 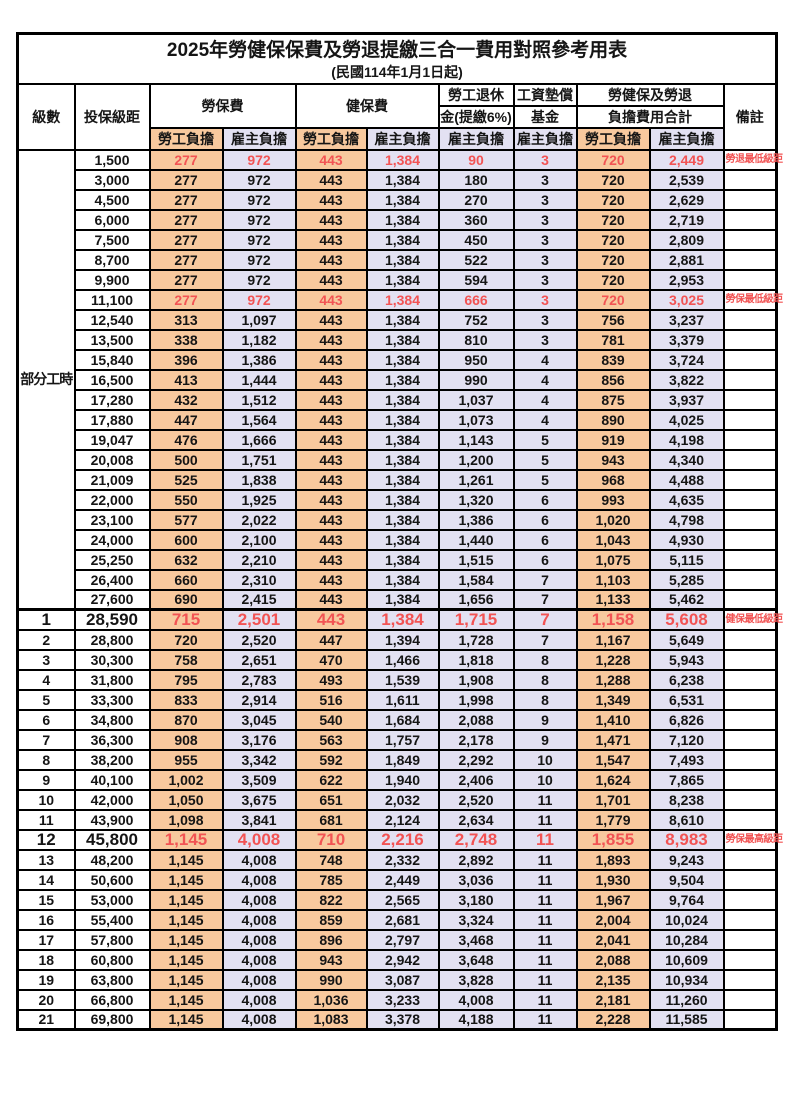 What do you see at coordinates (259, 599) in the screenshot?
I see `cell-labor-employer: 2,415` at bounding box center [259, 599].